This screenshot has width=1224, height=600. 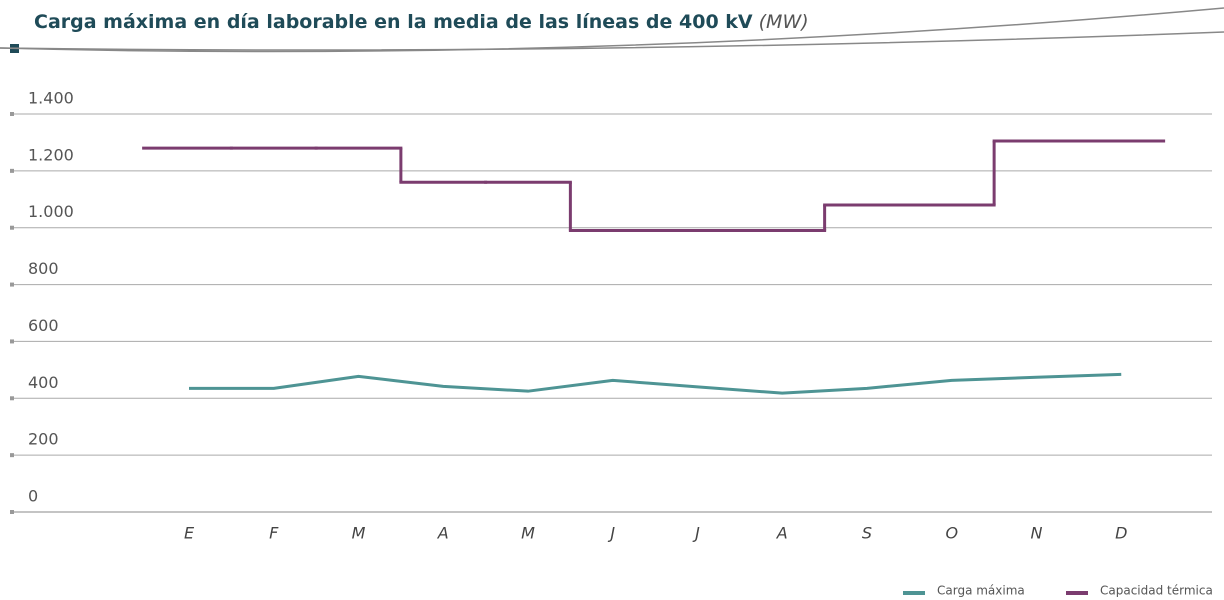 I want to click on line-series, so click(x=655, y=383).